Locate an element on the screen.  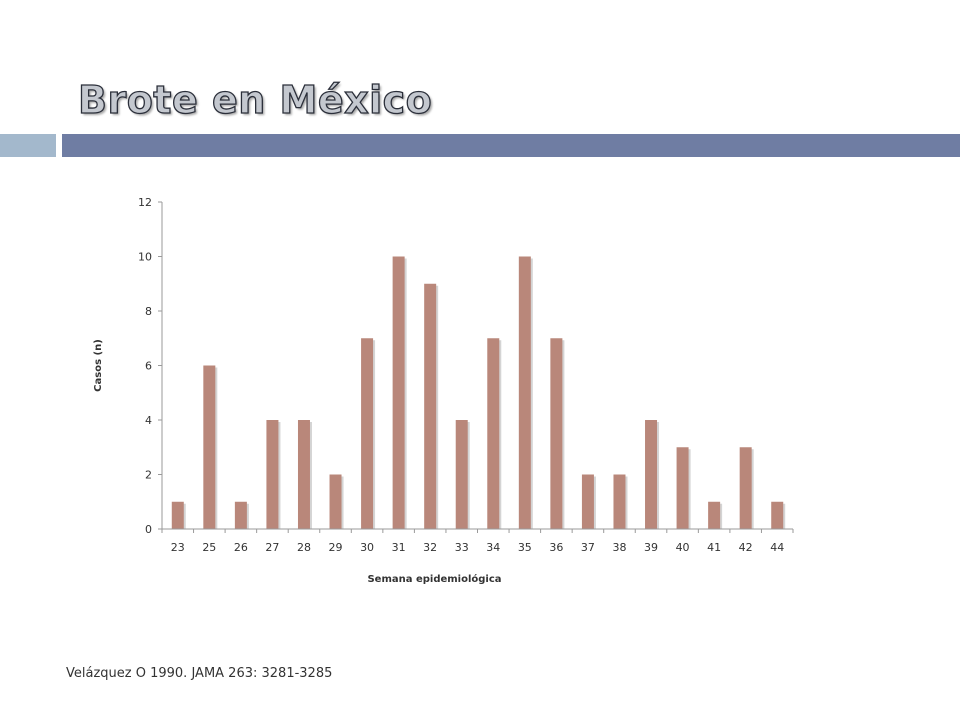
x-tick-label: 42 is located at coordinates (746, 547).